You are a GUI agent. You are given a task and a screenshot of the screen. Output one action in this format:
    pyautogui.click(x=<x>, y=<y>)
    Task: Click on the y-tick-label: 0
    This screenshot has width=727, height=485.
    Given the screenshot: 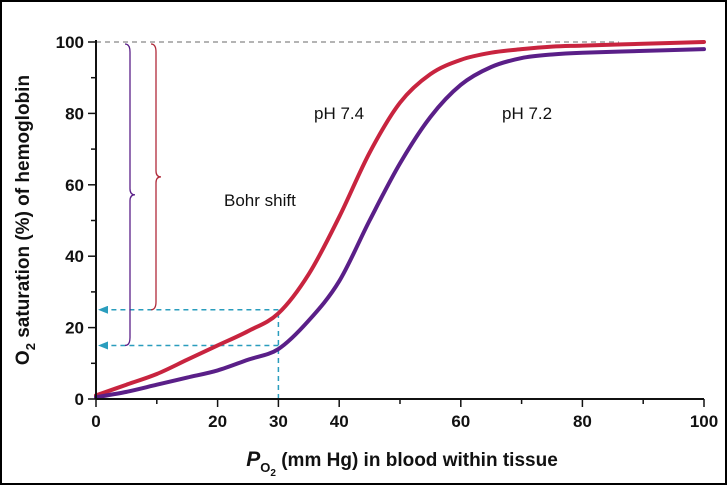 What is the action you would take?
    pyautogui.click(x=79, y=399)
    